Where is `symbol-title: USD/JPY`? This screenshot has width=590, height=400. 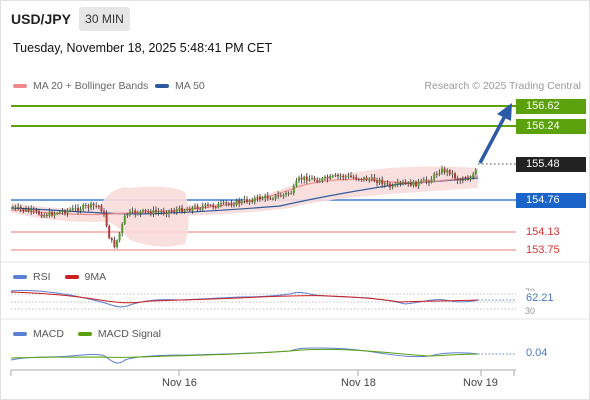
symbol-title: USD/JPY is located at coordinates (41, 19).